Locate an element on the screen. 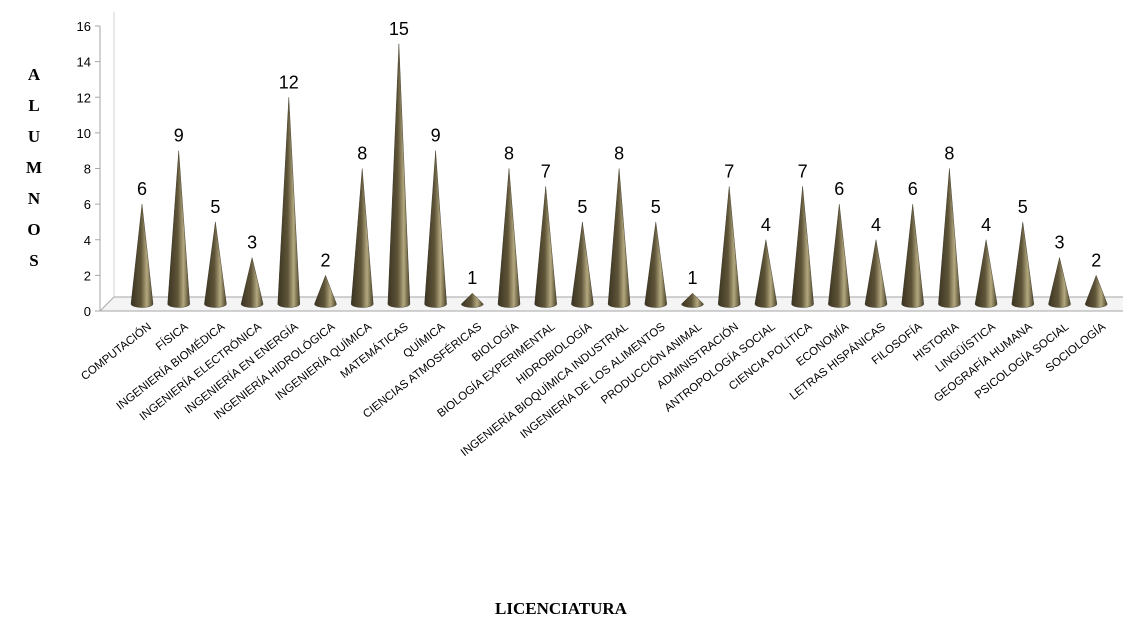 The image size is (1123, 622). y-axis-title-letter: L is located at coordinates (33, 105).